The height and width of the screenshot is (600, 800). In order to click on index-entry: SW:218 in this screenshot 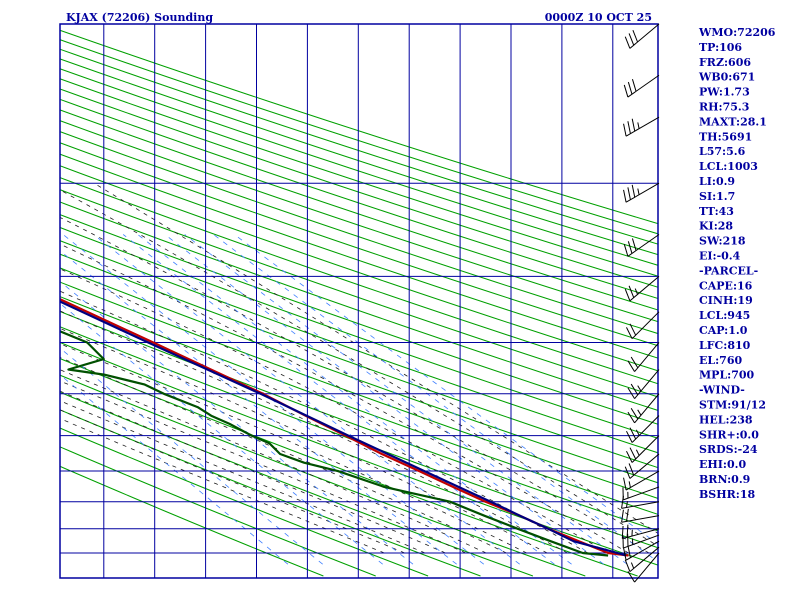, I will do `click(722, 241)`.